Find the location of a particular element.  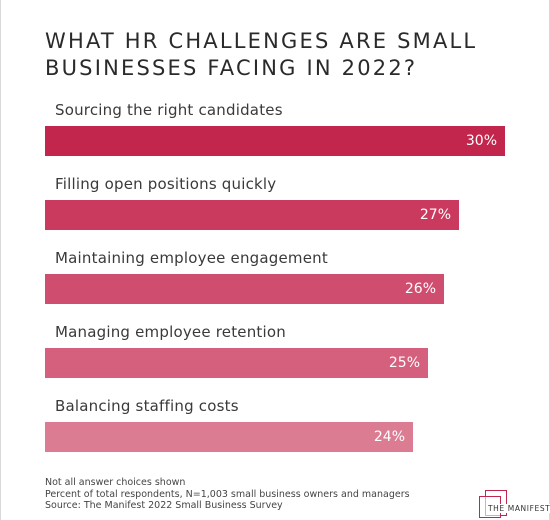

bar: 26% is located at coordinates (244, 289).